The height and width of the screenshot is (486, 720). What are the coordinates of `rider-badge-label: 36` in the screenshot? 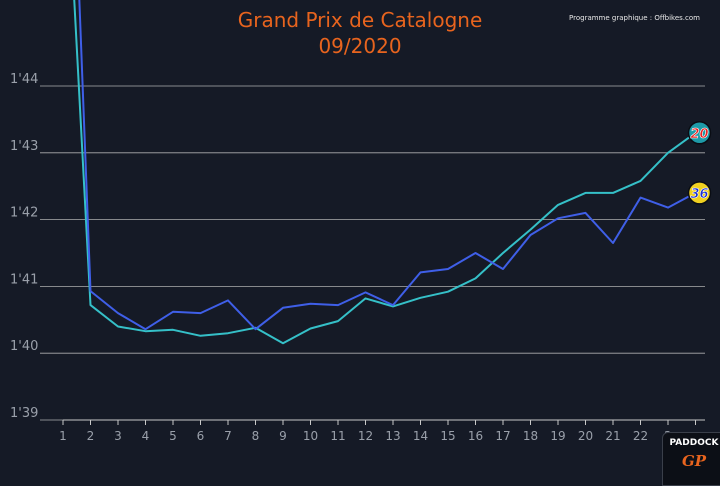 It's located at (699, 194).